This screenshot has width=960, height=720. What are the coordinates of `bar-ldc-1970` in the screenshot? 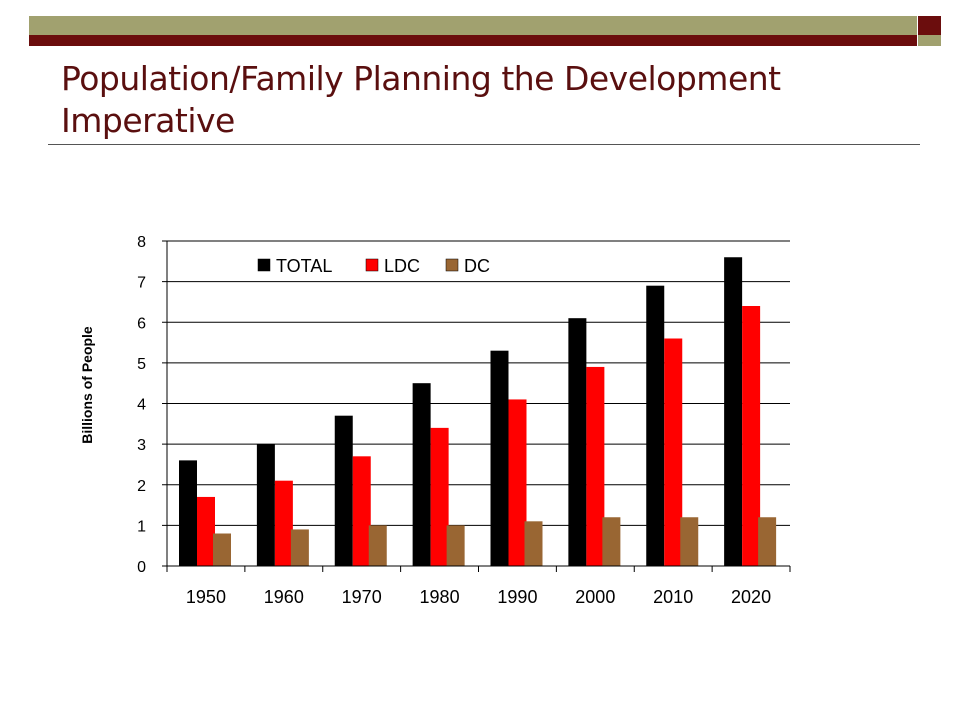 It's located at (361, 511).